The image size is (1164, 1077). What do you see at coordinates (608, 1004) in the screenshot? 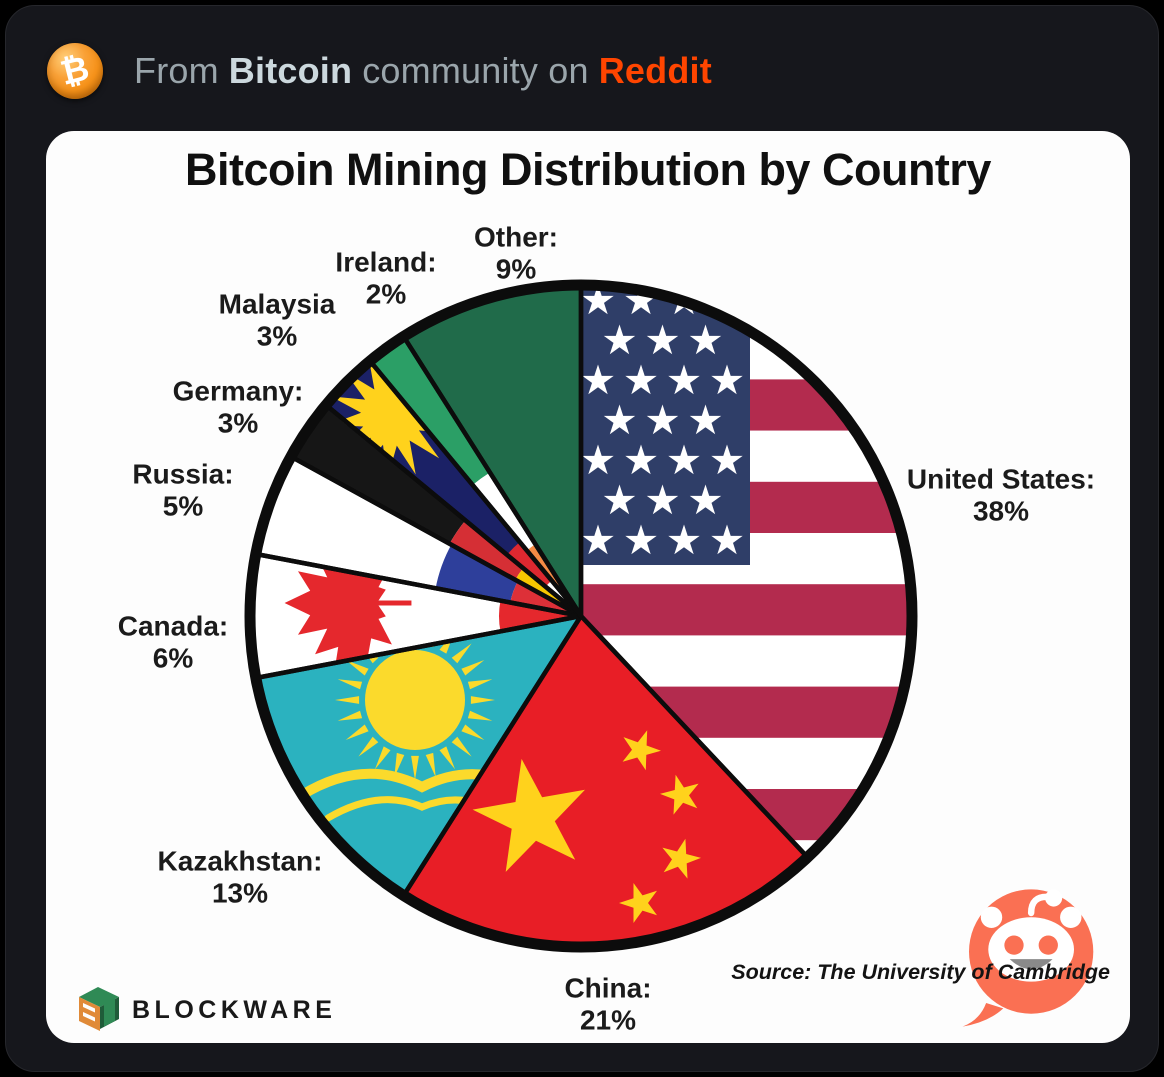
I see `slice-label-china: China: 21%` at bounding box center [608, 1004].